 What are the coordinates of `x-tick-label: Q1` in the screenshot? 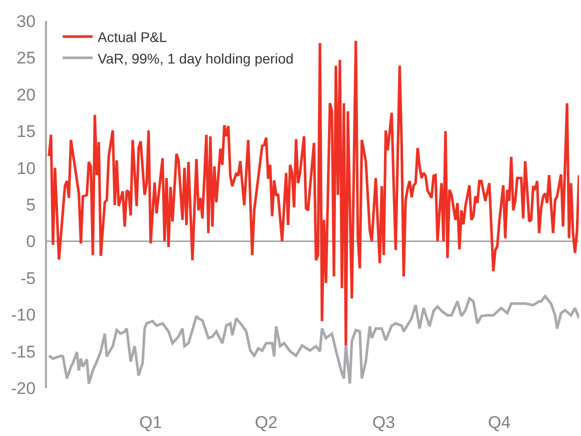 It's located at (150, 422).